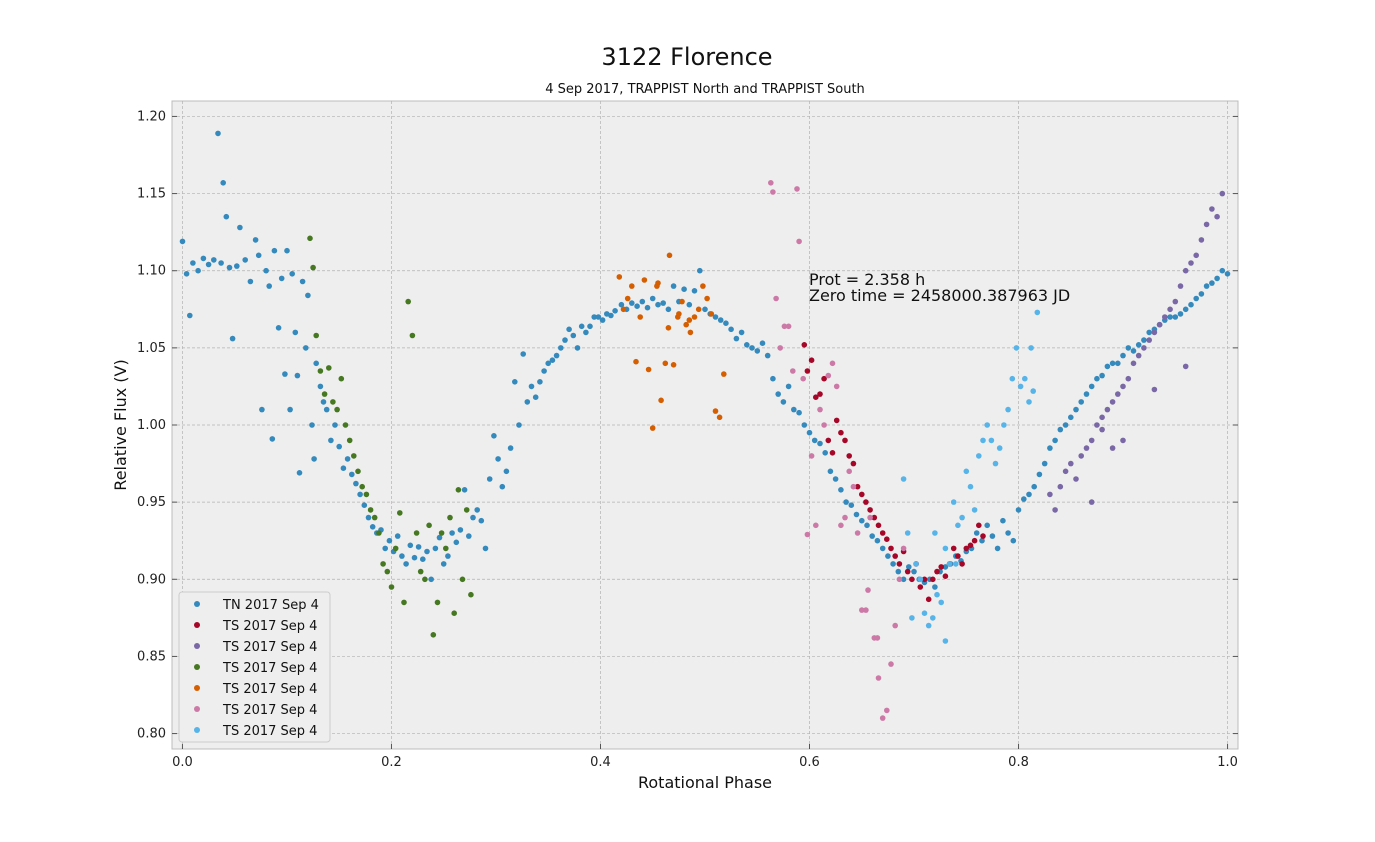  I want to click on y-tick-label: 0.95, so click(151, 502).